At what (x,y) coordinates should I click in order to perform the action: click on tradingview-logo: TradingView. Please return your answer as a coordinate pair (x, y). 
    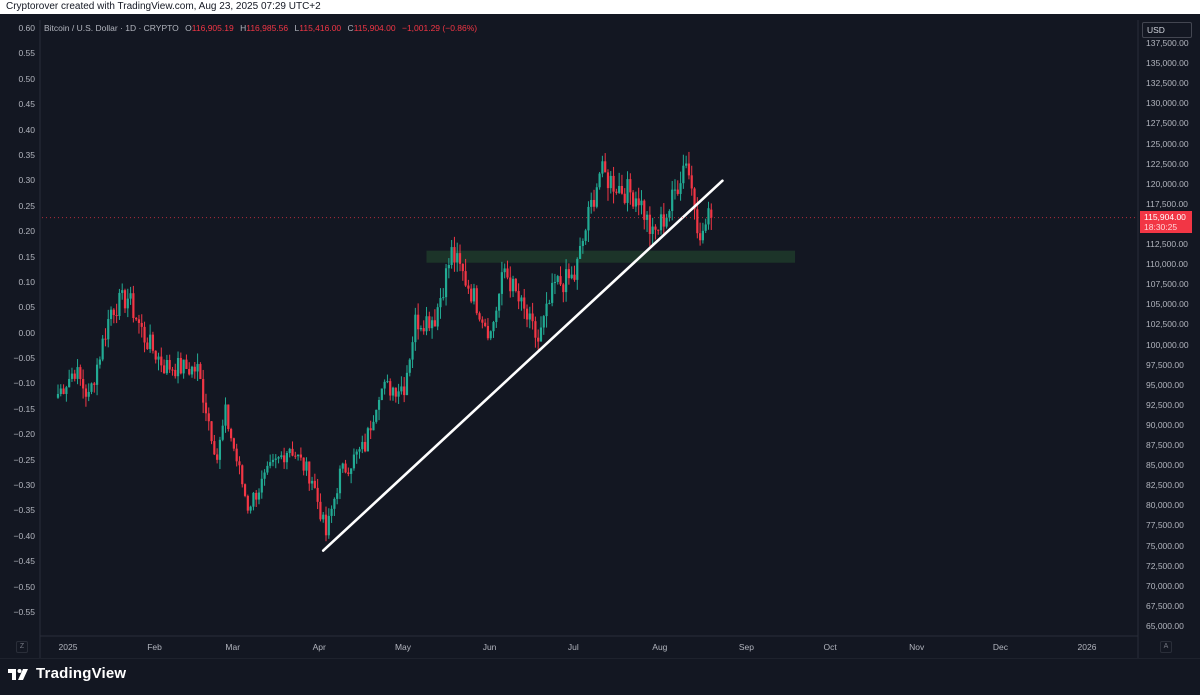
    Looking at the image, I should click on (67, 673).